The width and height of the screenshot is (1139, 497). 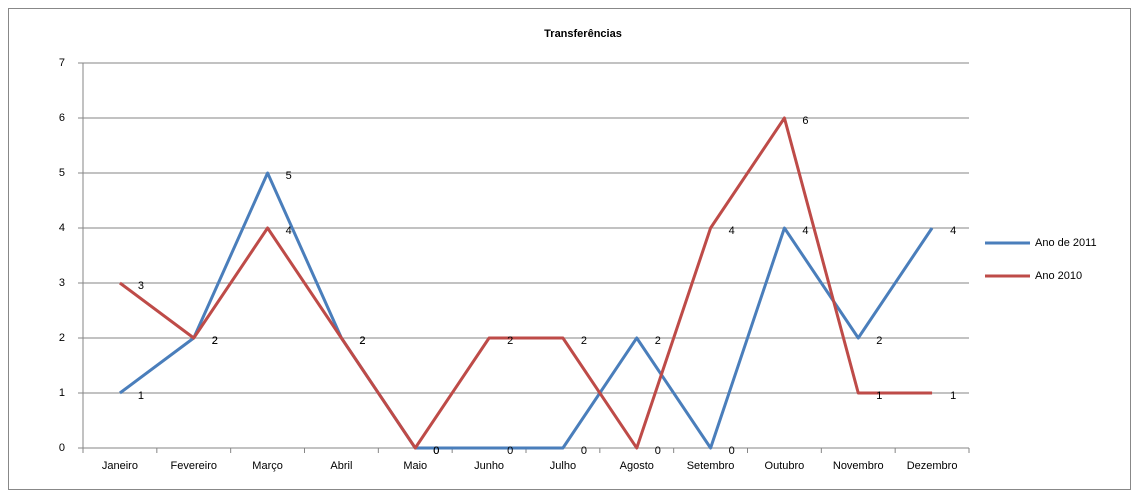 What do you see at coordinates (62, 448) in the screenshot?
I see `y-tick-label: 0` at bounding box center [62, 448].